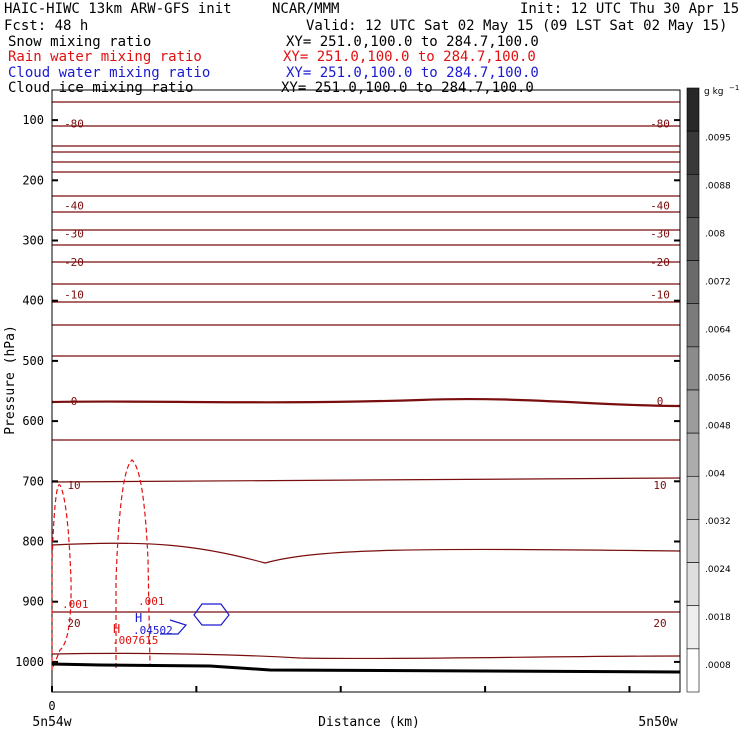  I want to click on y-tick-label: 900, so click(33, 602).